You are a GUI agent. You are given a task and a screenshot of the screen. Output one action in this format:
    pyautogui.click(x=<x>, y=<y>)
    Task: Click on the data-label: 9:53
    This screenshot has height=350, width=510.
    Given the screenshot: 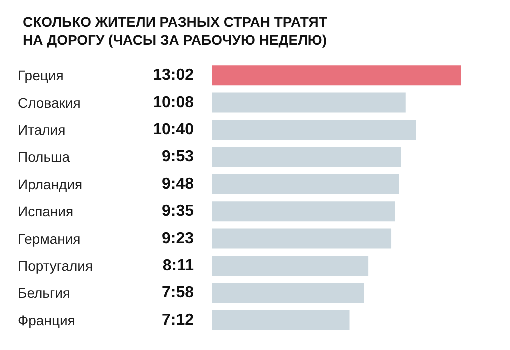 What is the action you would take?
    pyautogui.click(x=178, y=157)
    